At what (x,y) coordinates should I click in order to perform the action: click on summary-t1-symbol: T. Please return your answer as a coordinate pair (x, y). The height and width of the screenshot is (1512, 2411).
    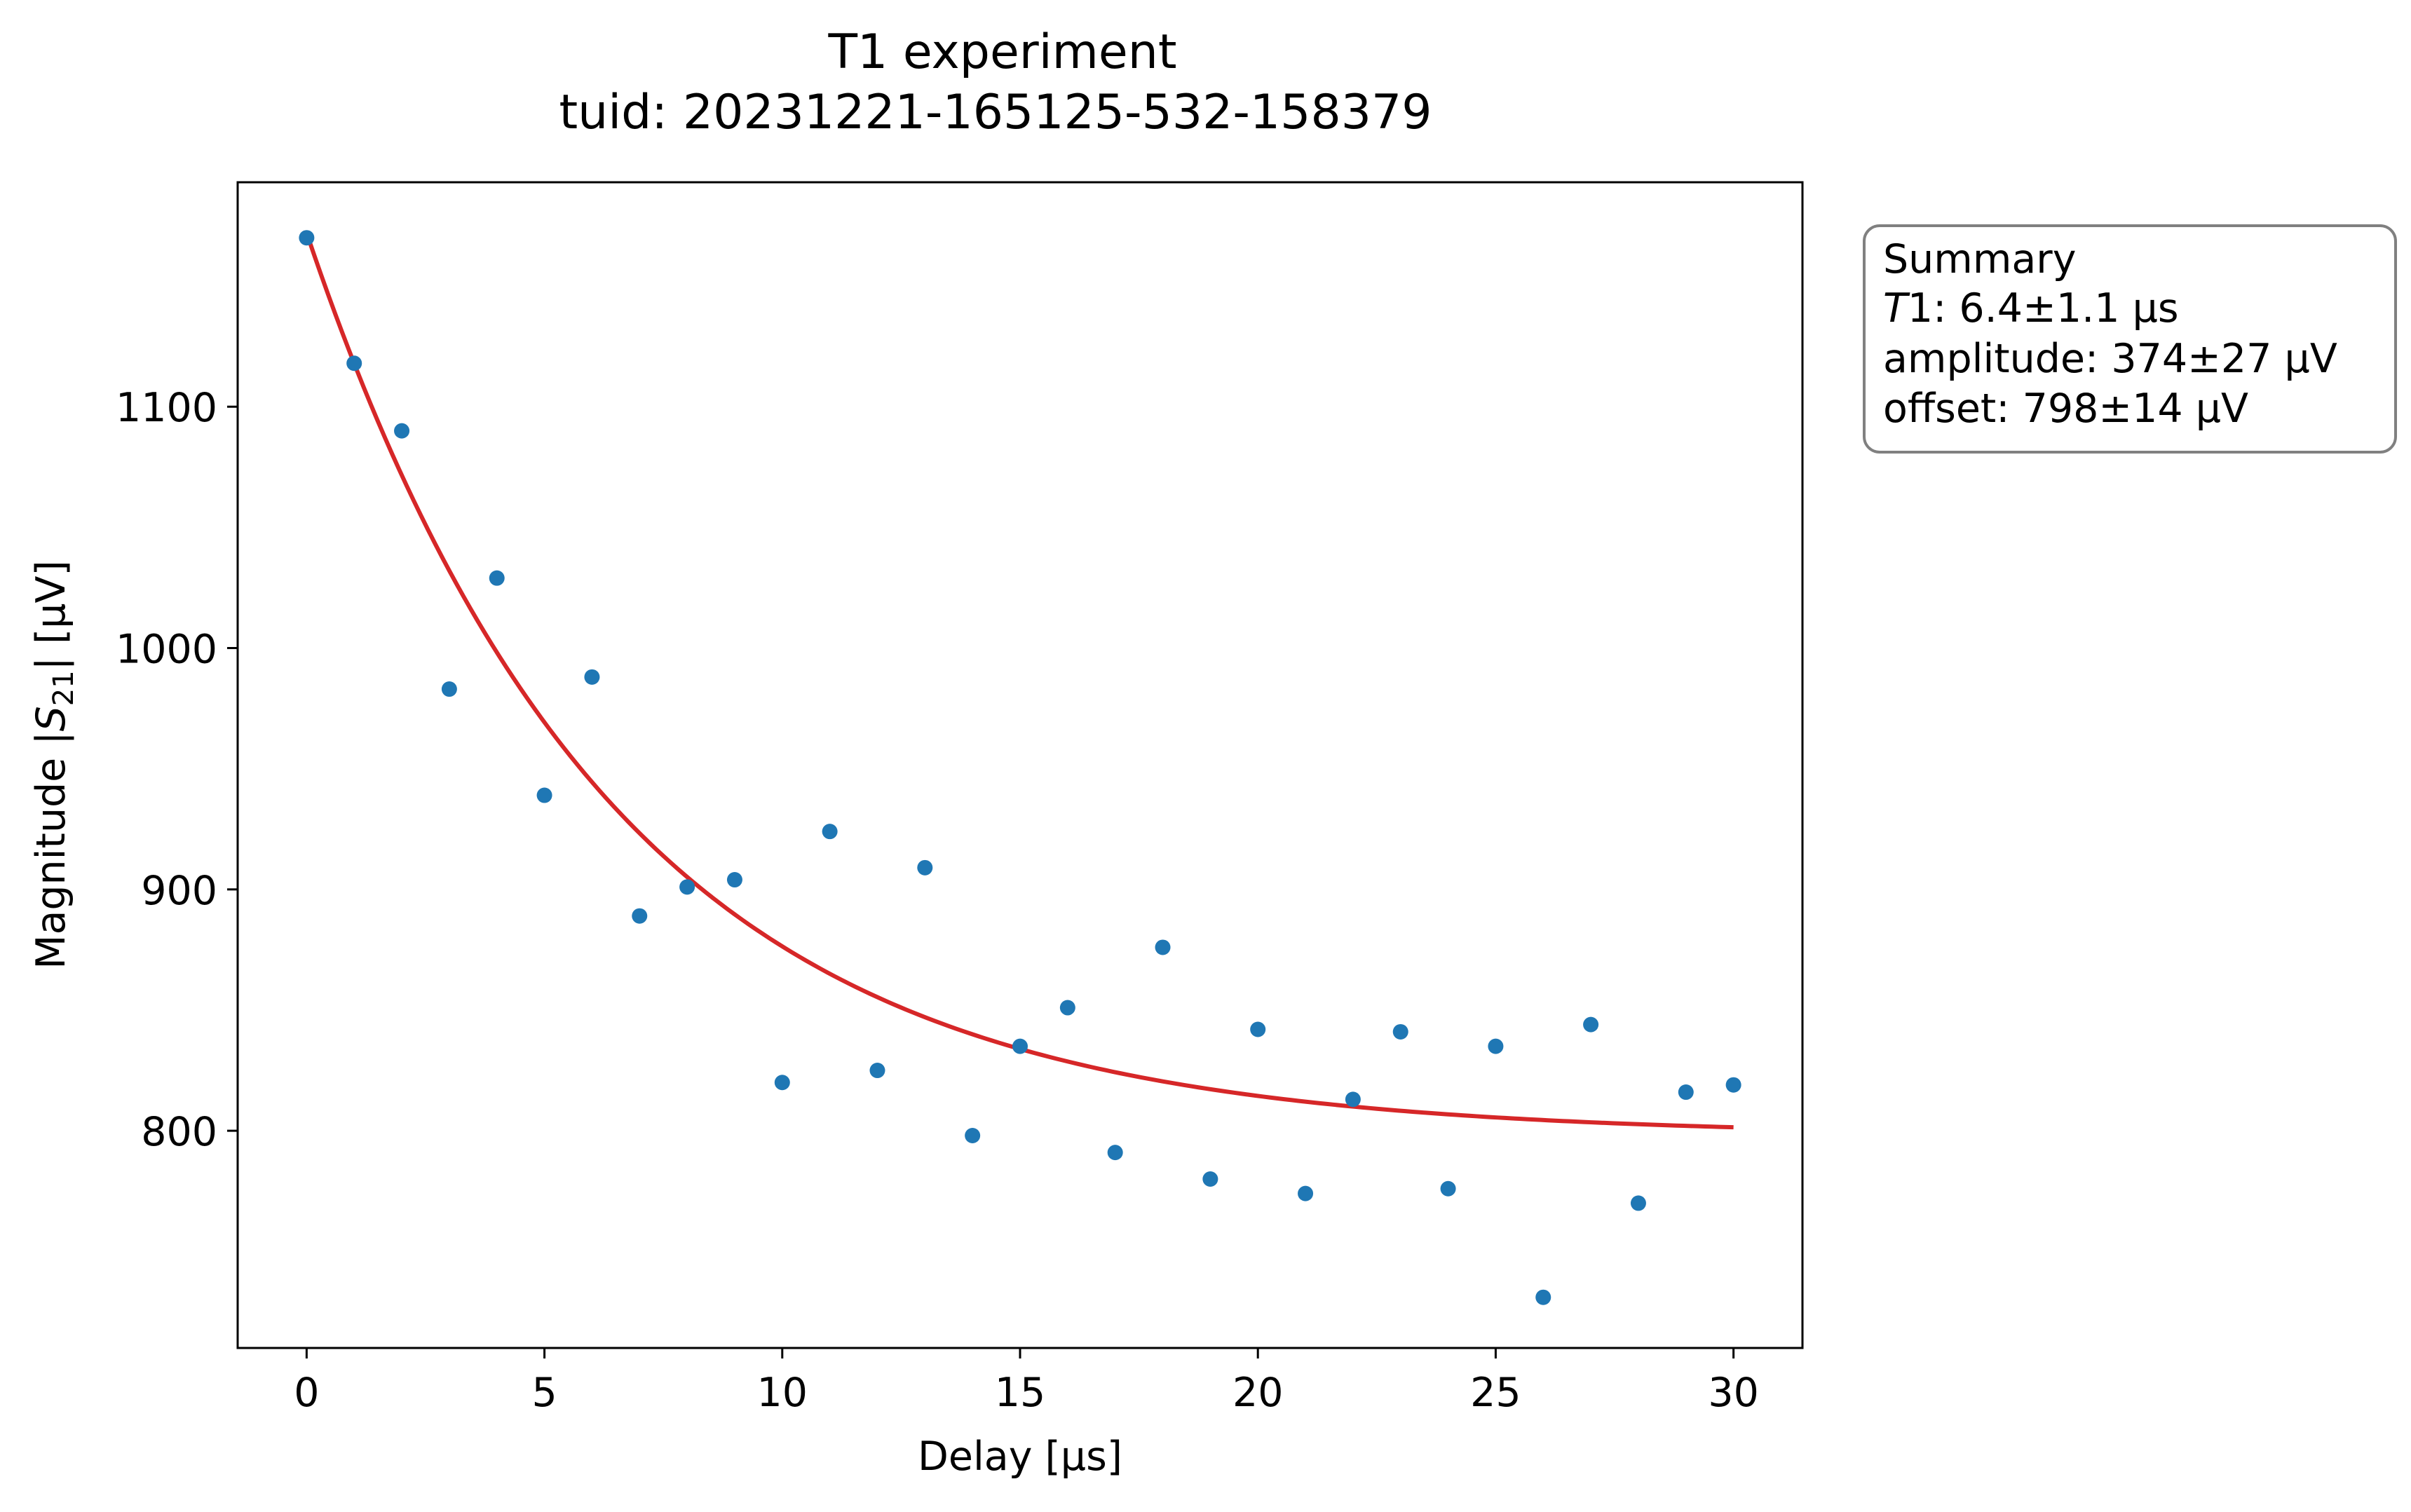
    Looking at the image, I should click on (1896, 308).